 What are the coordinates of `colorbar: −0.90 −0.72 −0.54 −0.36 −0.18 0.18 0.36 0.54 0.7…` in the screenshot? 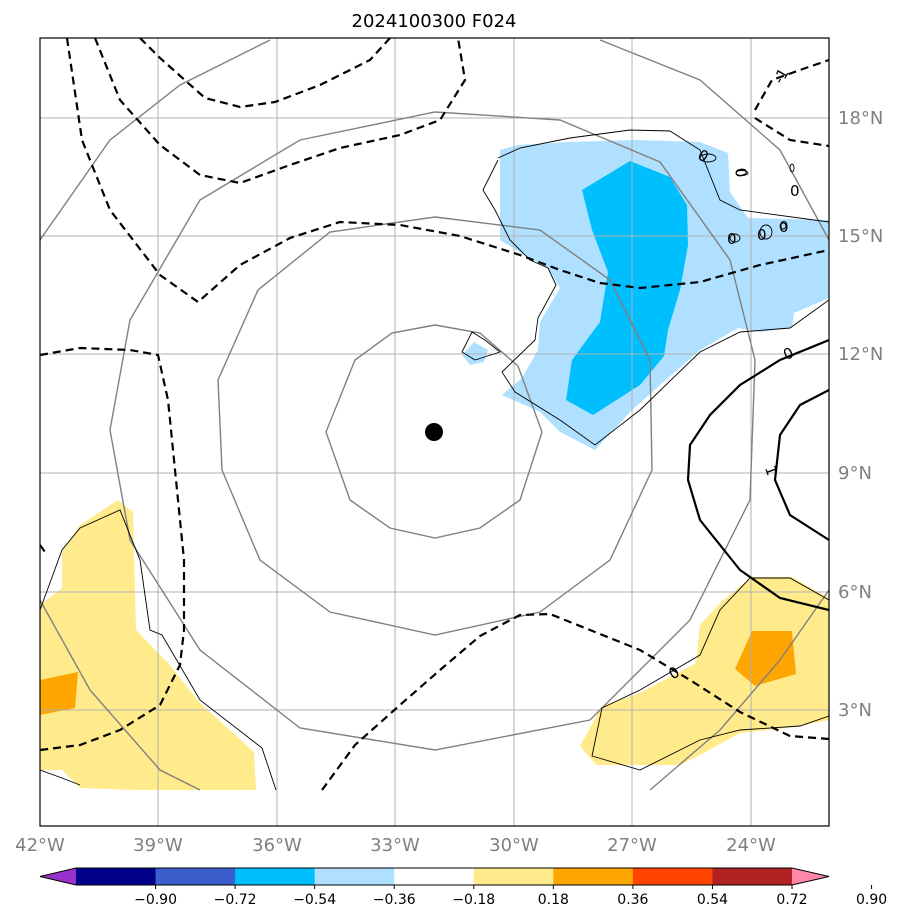 It's located at (463, 887).